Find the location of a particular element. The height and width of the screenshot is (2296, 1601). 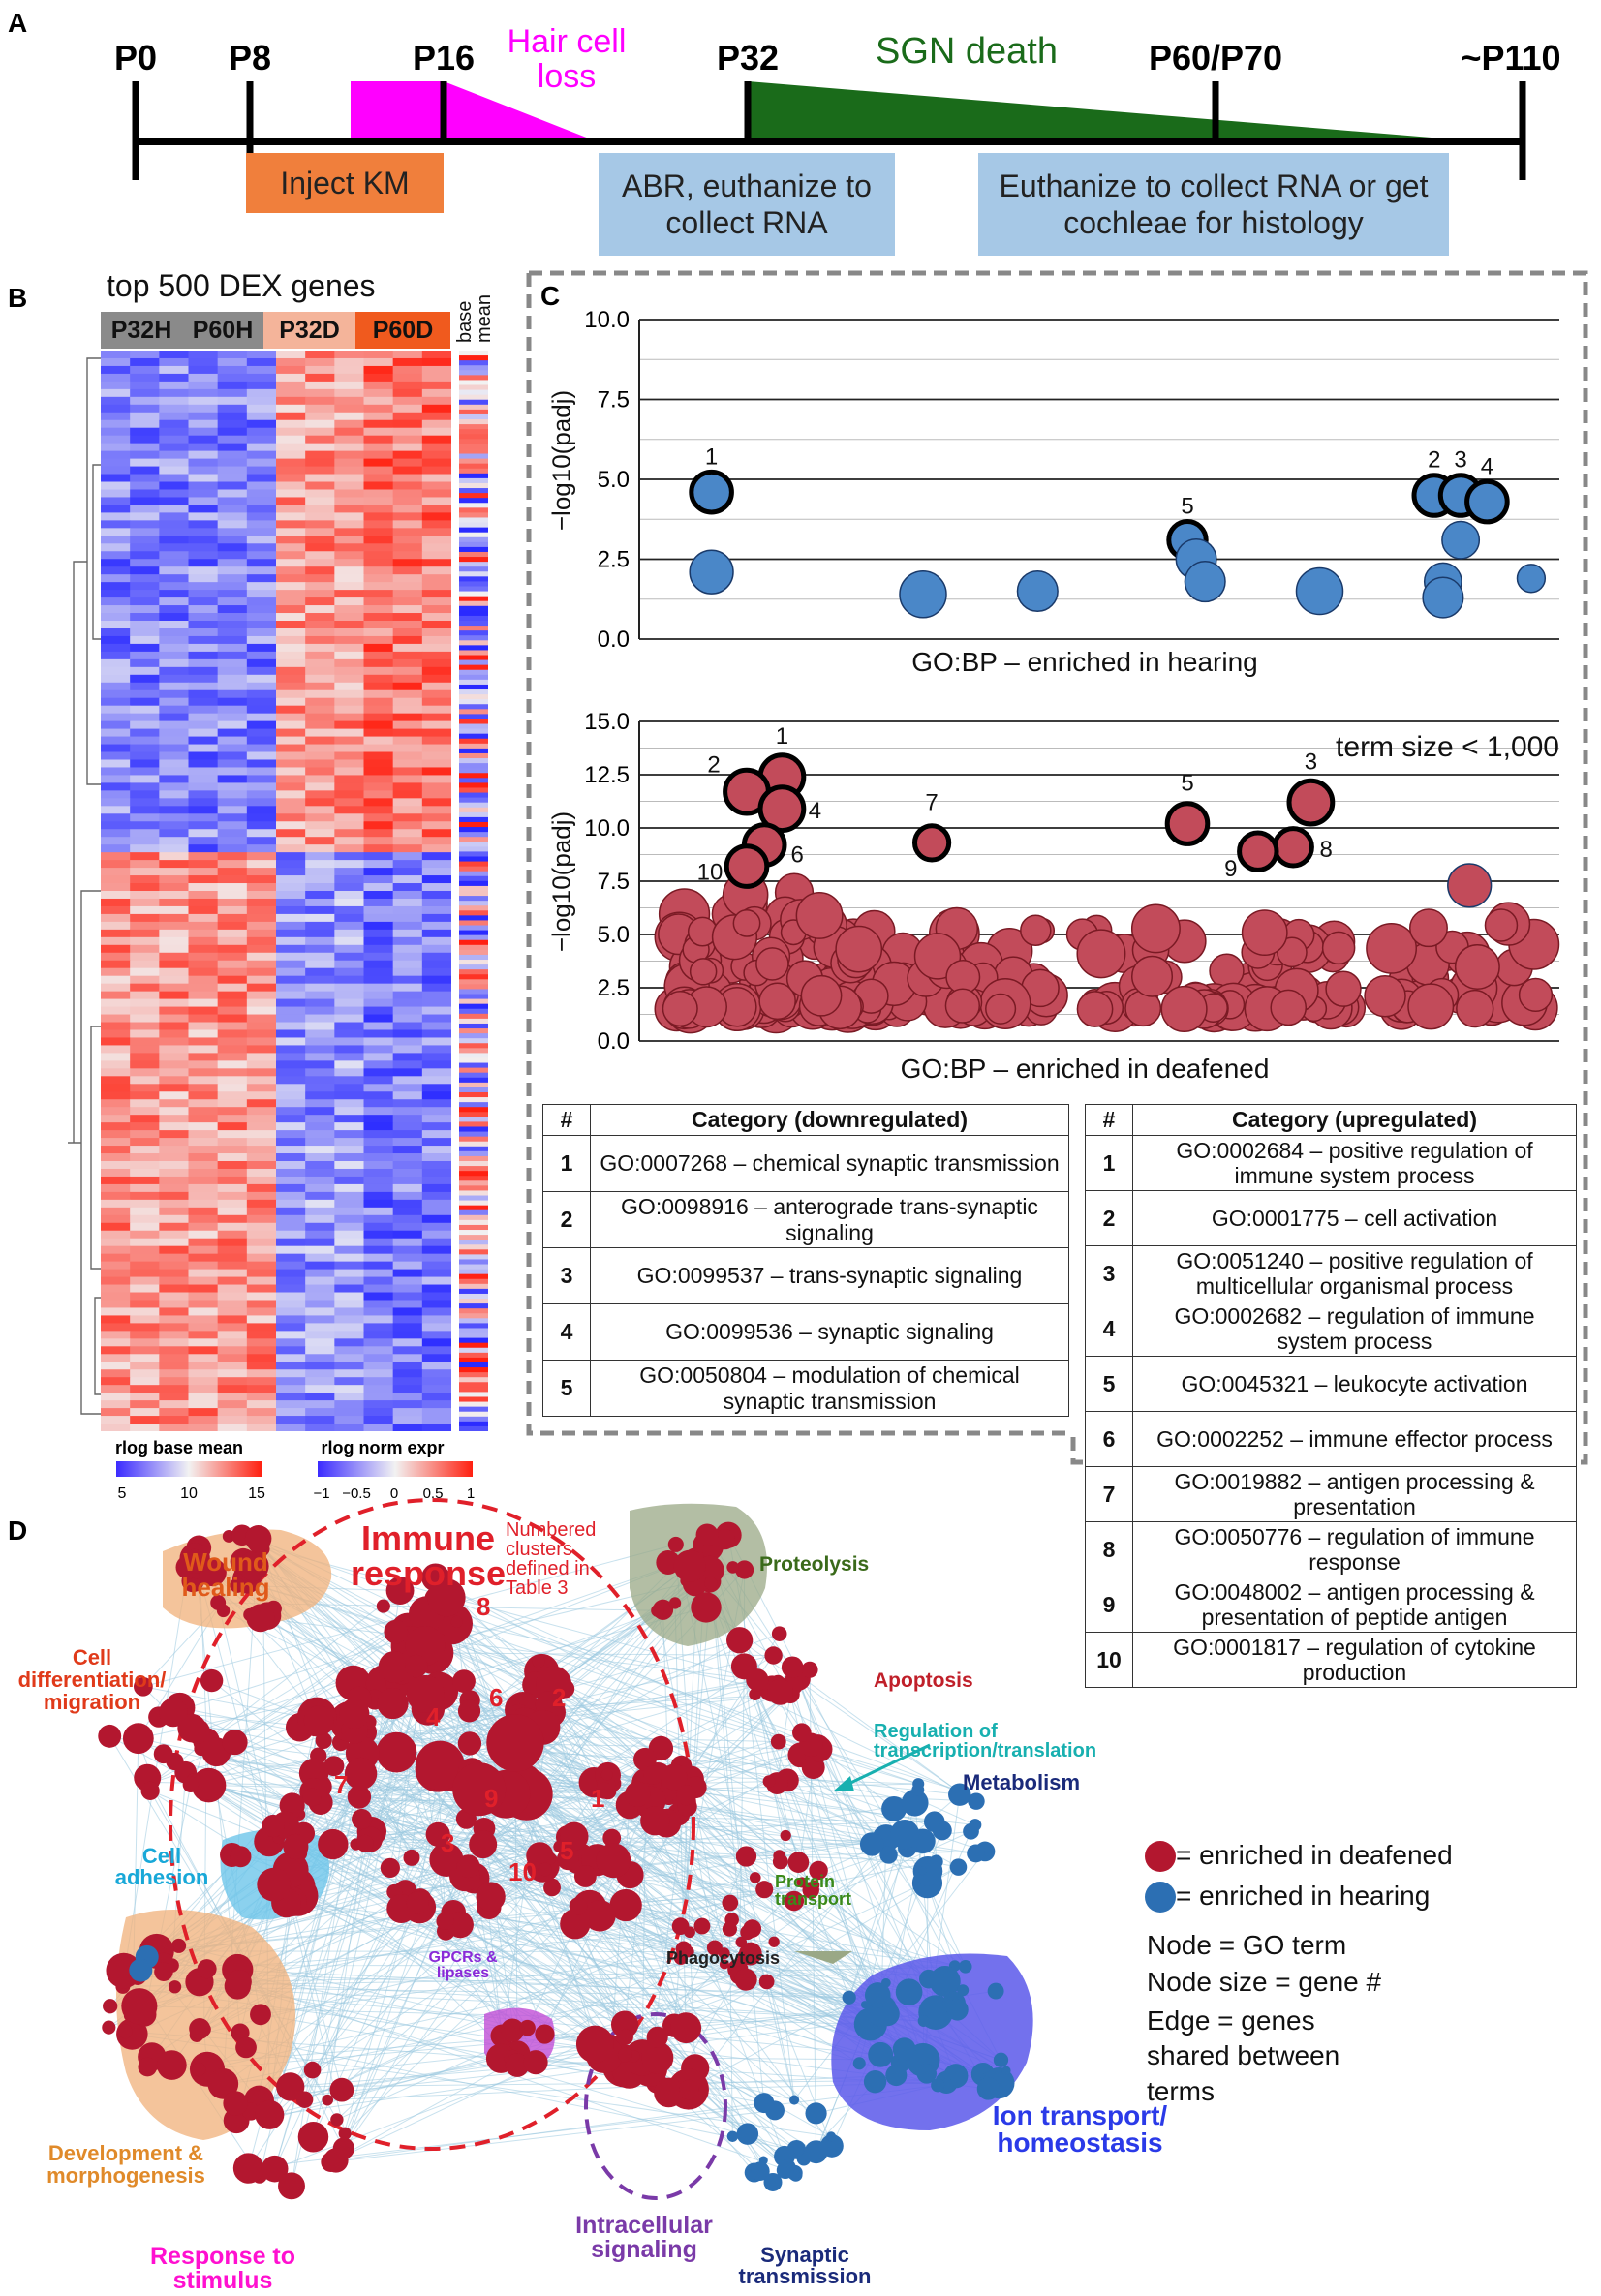

table-up-cell: GO:0002252 – immune effector process is located at coordinates (1354, 1439).